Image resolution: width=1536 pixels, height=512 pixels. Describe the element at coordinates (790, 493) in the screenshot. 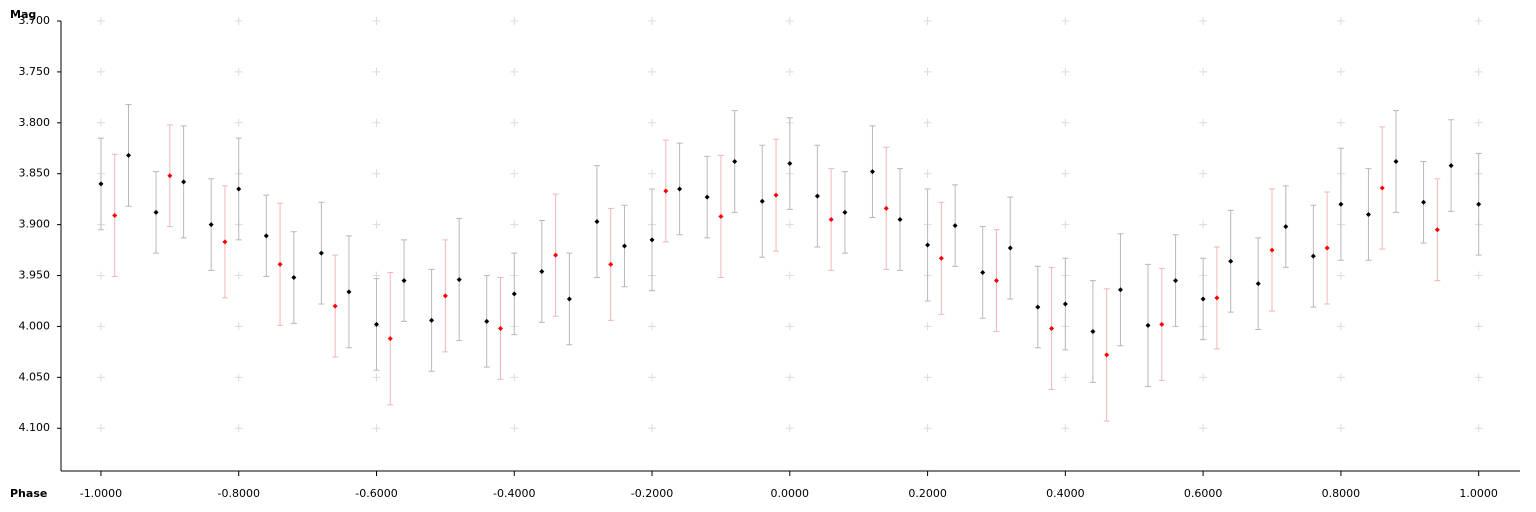

I see `x-tick-label: 0.0000` at that location.